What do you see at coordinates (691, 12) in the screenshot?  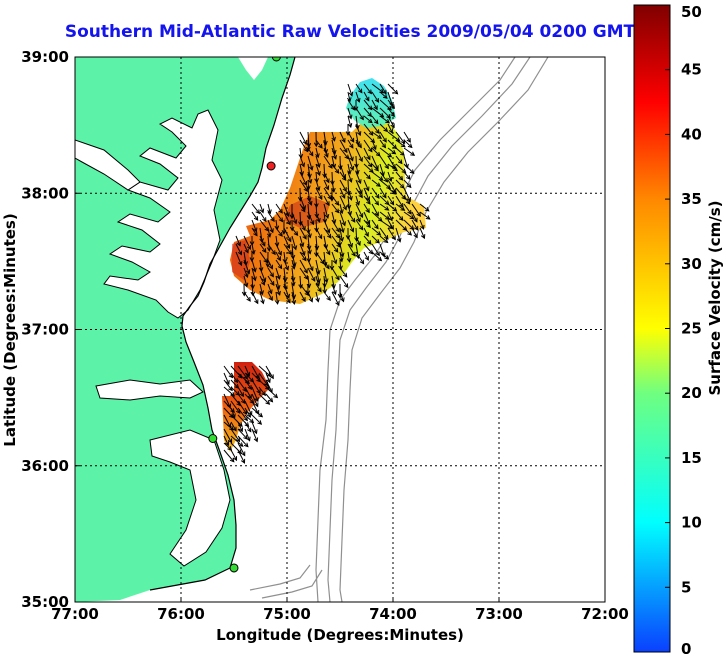 I see `colorbar-tick-label: 50` at bounding box center [691, 12].